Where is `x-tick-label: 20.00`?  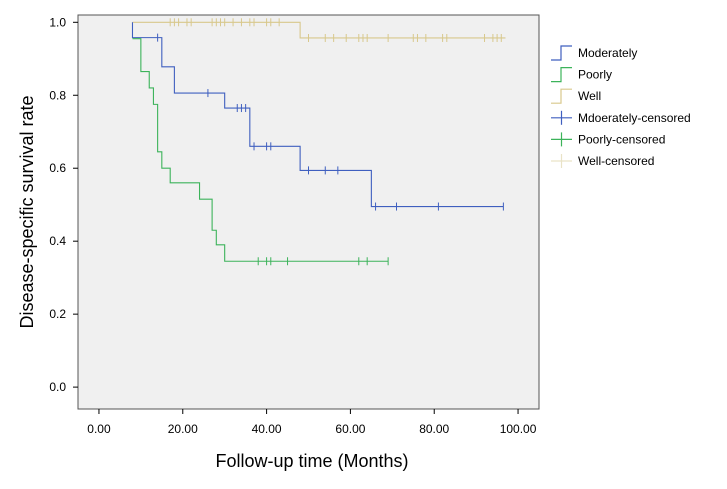 x-tick-label: 20.00 is located at coordinates (183, 429).